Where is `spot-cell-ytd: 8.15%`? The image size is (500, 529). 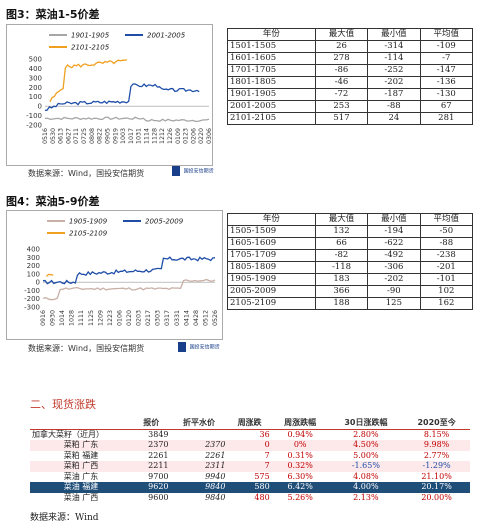
spot-cell-ytd: 8.15% is located at coordinates (436, 434).